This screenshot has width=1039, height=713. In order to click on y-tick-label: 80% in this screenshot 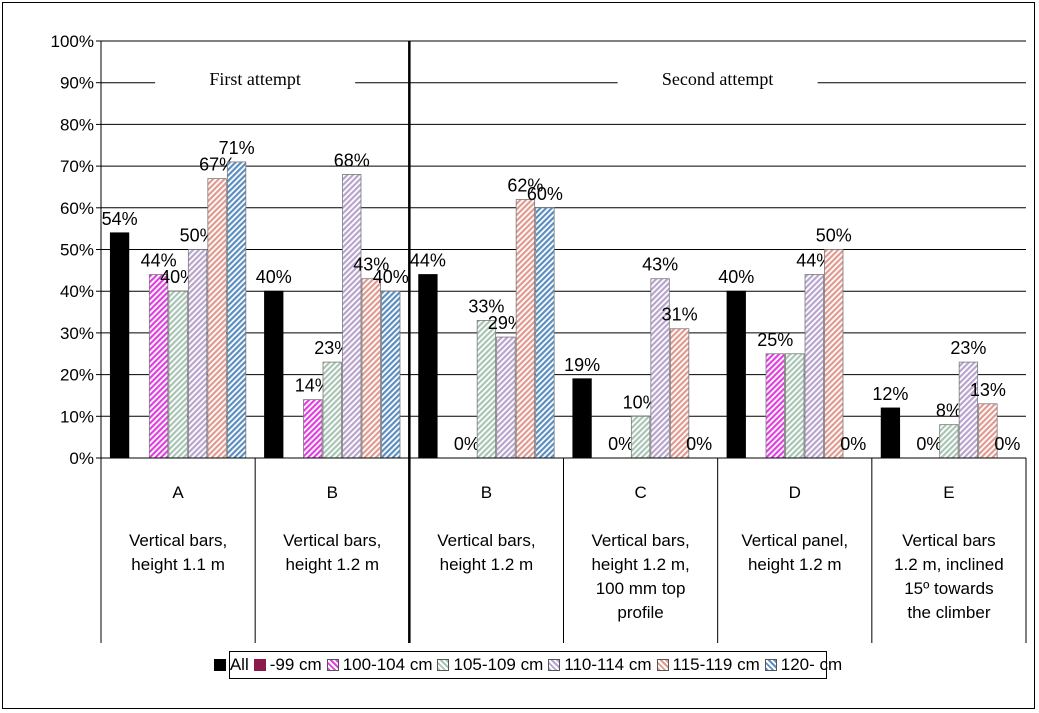, I will do `click(77, 124)`.